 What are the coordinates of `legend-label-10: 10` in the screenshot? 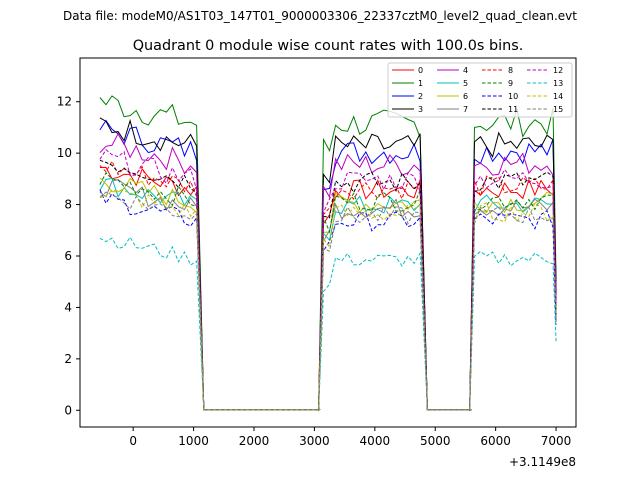 It's located at (513, 96).